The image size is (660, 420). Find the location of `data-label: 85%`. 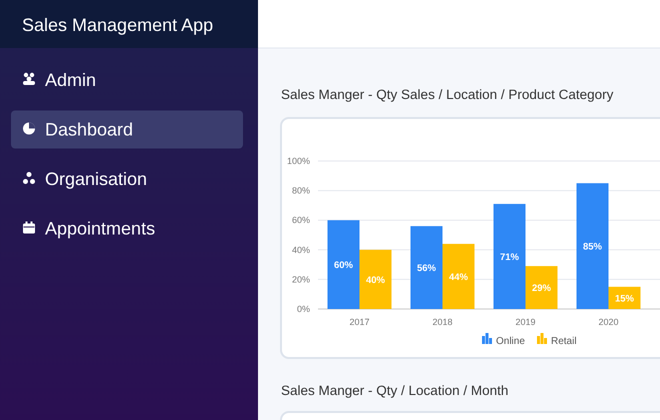

data-label: 85% is located at coordinates (592, 247).